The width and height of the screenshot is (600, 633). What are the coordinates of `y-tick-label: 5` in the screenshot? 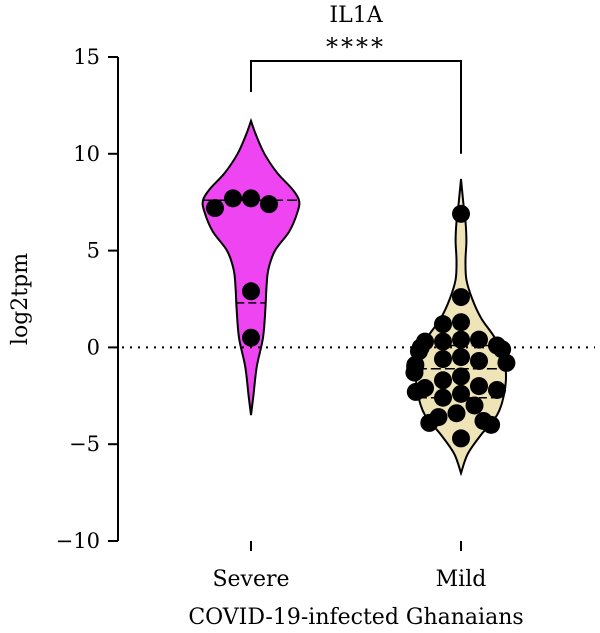 It's located at (93, 251).